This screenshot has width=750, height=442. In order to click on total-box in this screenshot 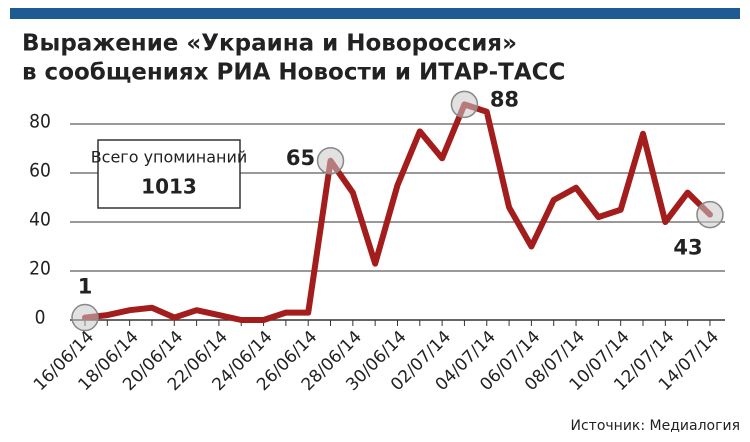, I will do `click(169, 174)`.